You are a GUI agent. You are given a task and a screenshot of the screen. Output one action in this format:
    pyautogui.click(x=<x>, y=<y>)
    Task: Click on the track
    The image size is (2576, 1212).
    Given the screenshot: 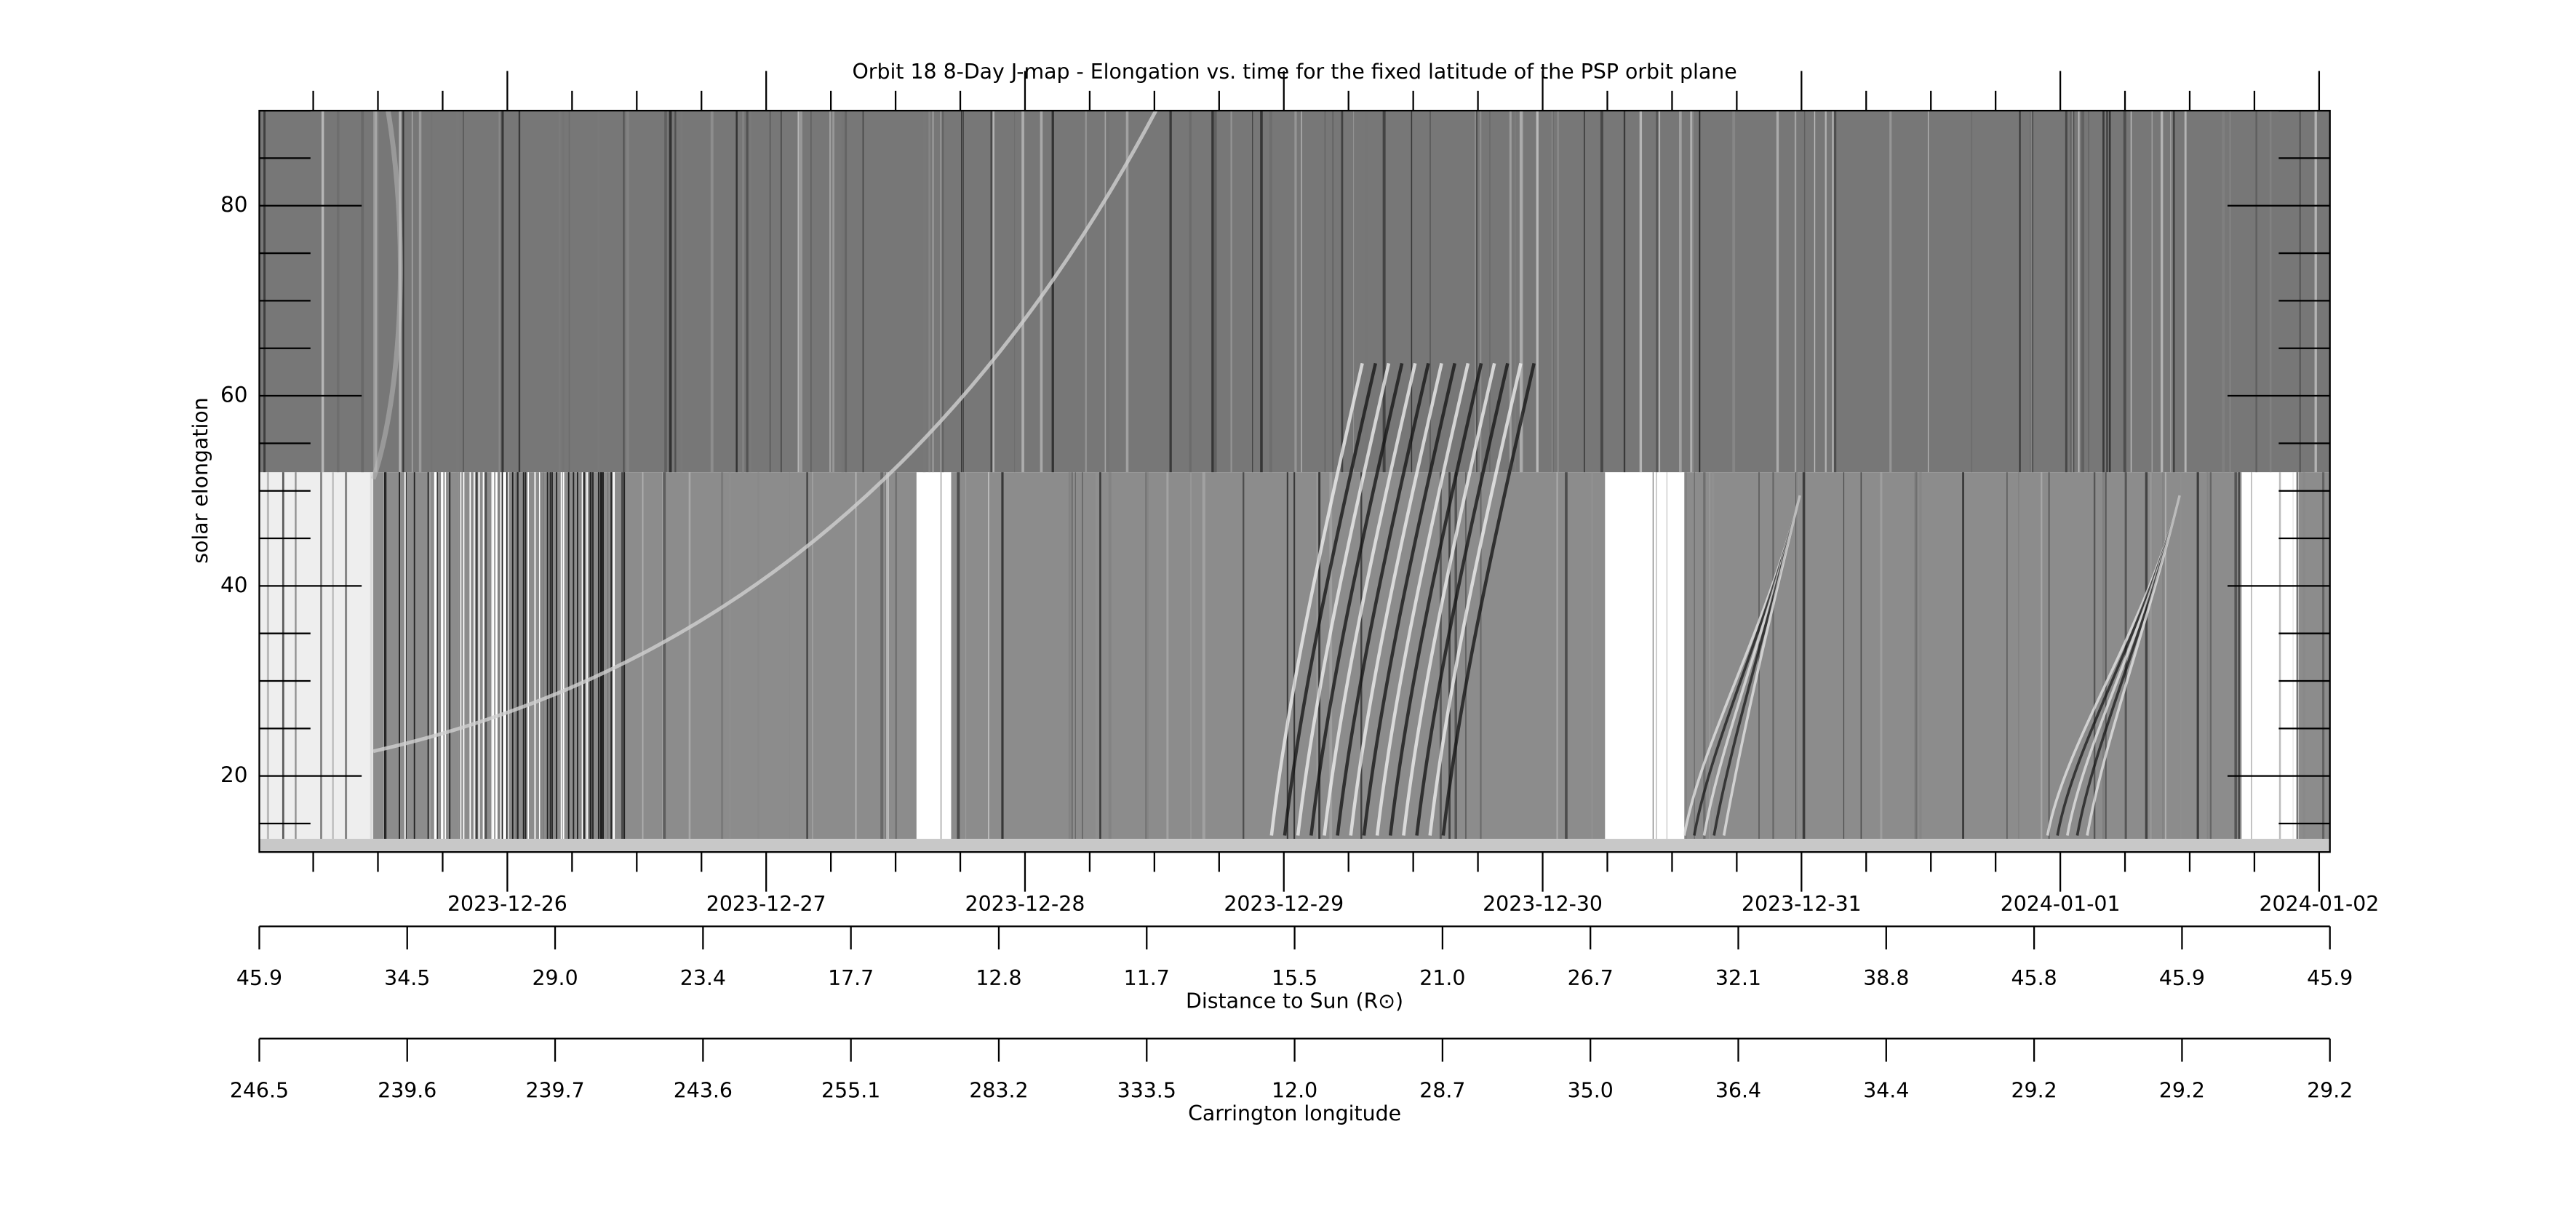 What is the action you would take?
    pyautogui.click(x=386, y=295)
    